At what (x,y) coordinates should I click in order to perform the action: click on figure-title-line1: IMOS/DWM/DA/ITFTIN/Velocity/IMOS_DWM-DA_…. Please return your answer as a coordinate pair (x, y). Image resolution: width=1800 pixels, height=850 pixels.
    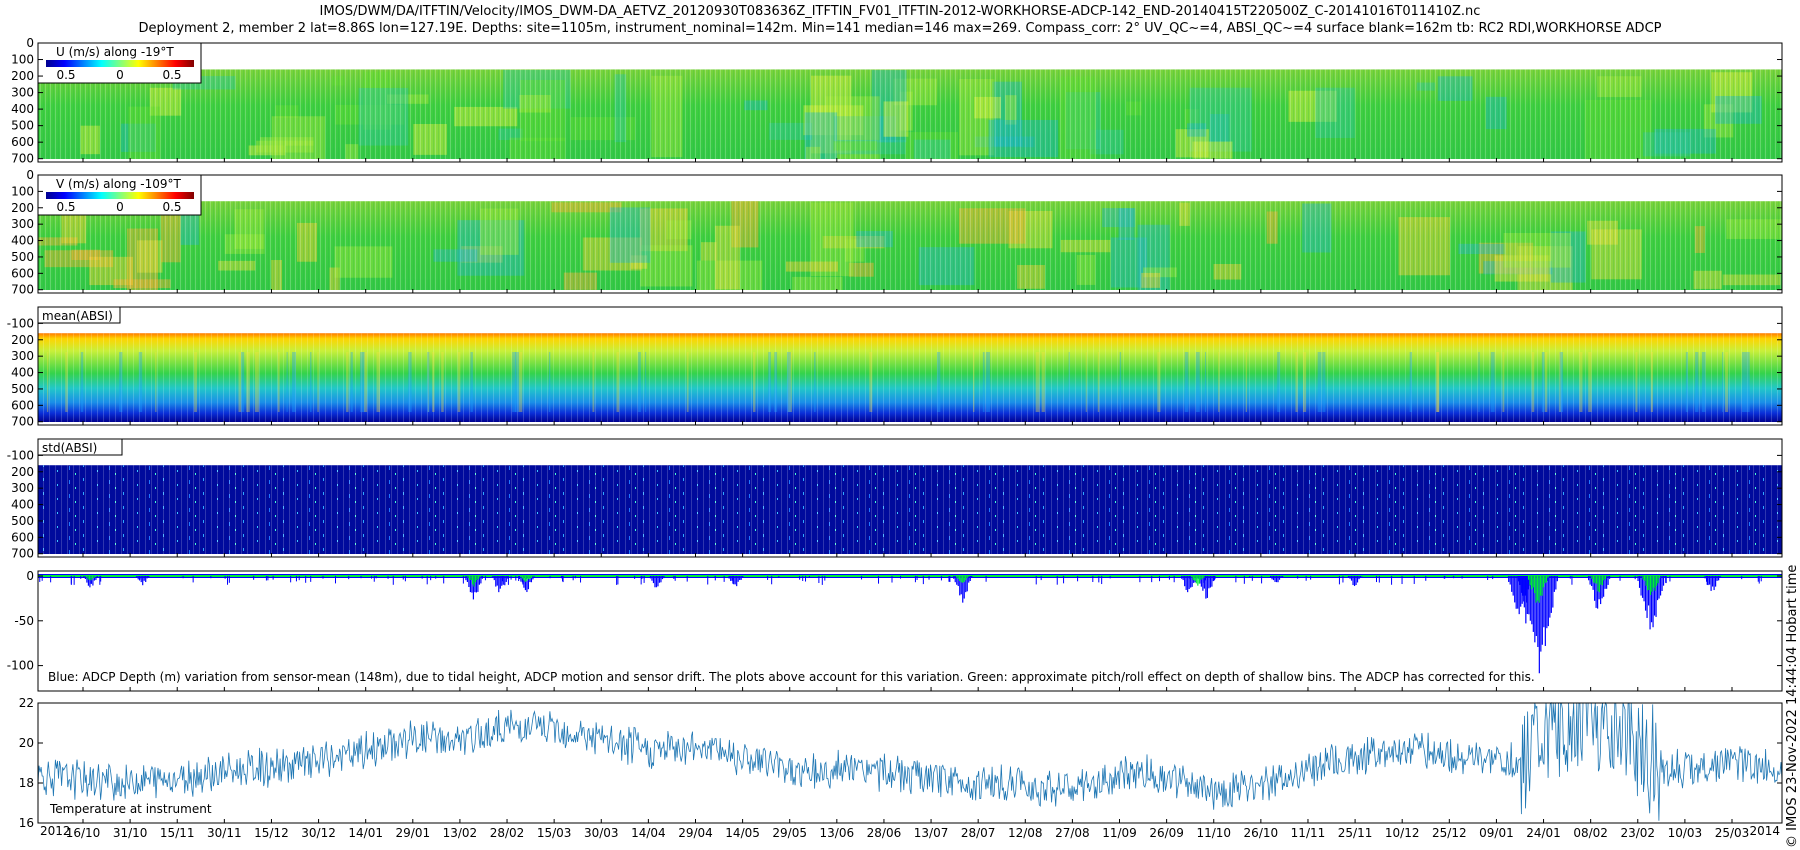
    Looking at the image, I should click on (900, 11).